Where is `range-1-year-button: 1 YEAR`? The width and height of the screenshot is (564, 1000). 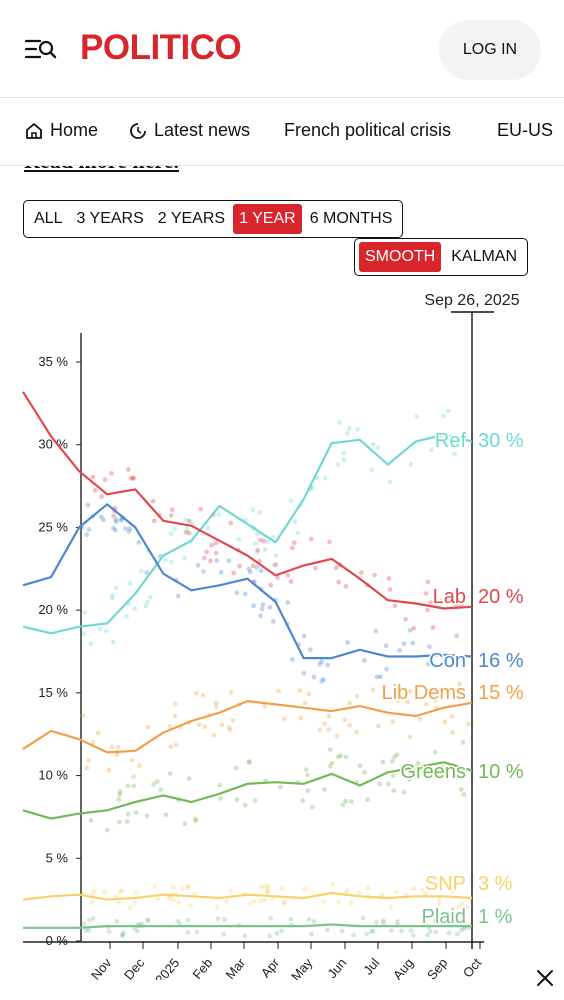 range-1-year-button: 1 YEAR is located at coordinates (267, 219).